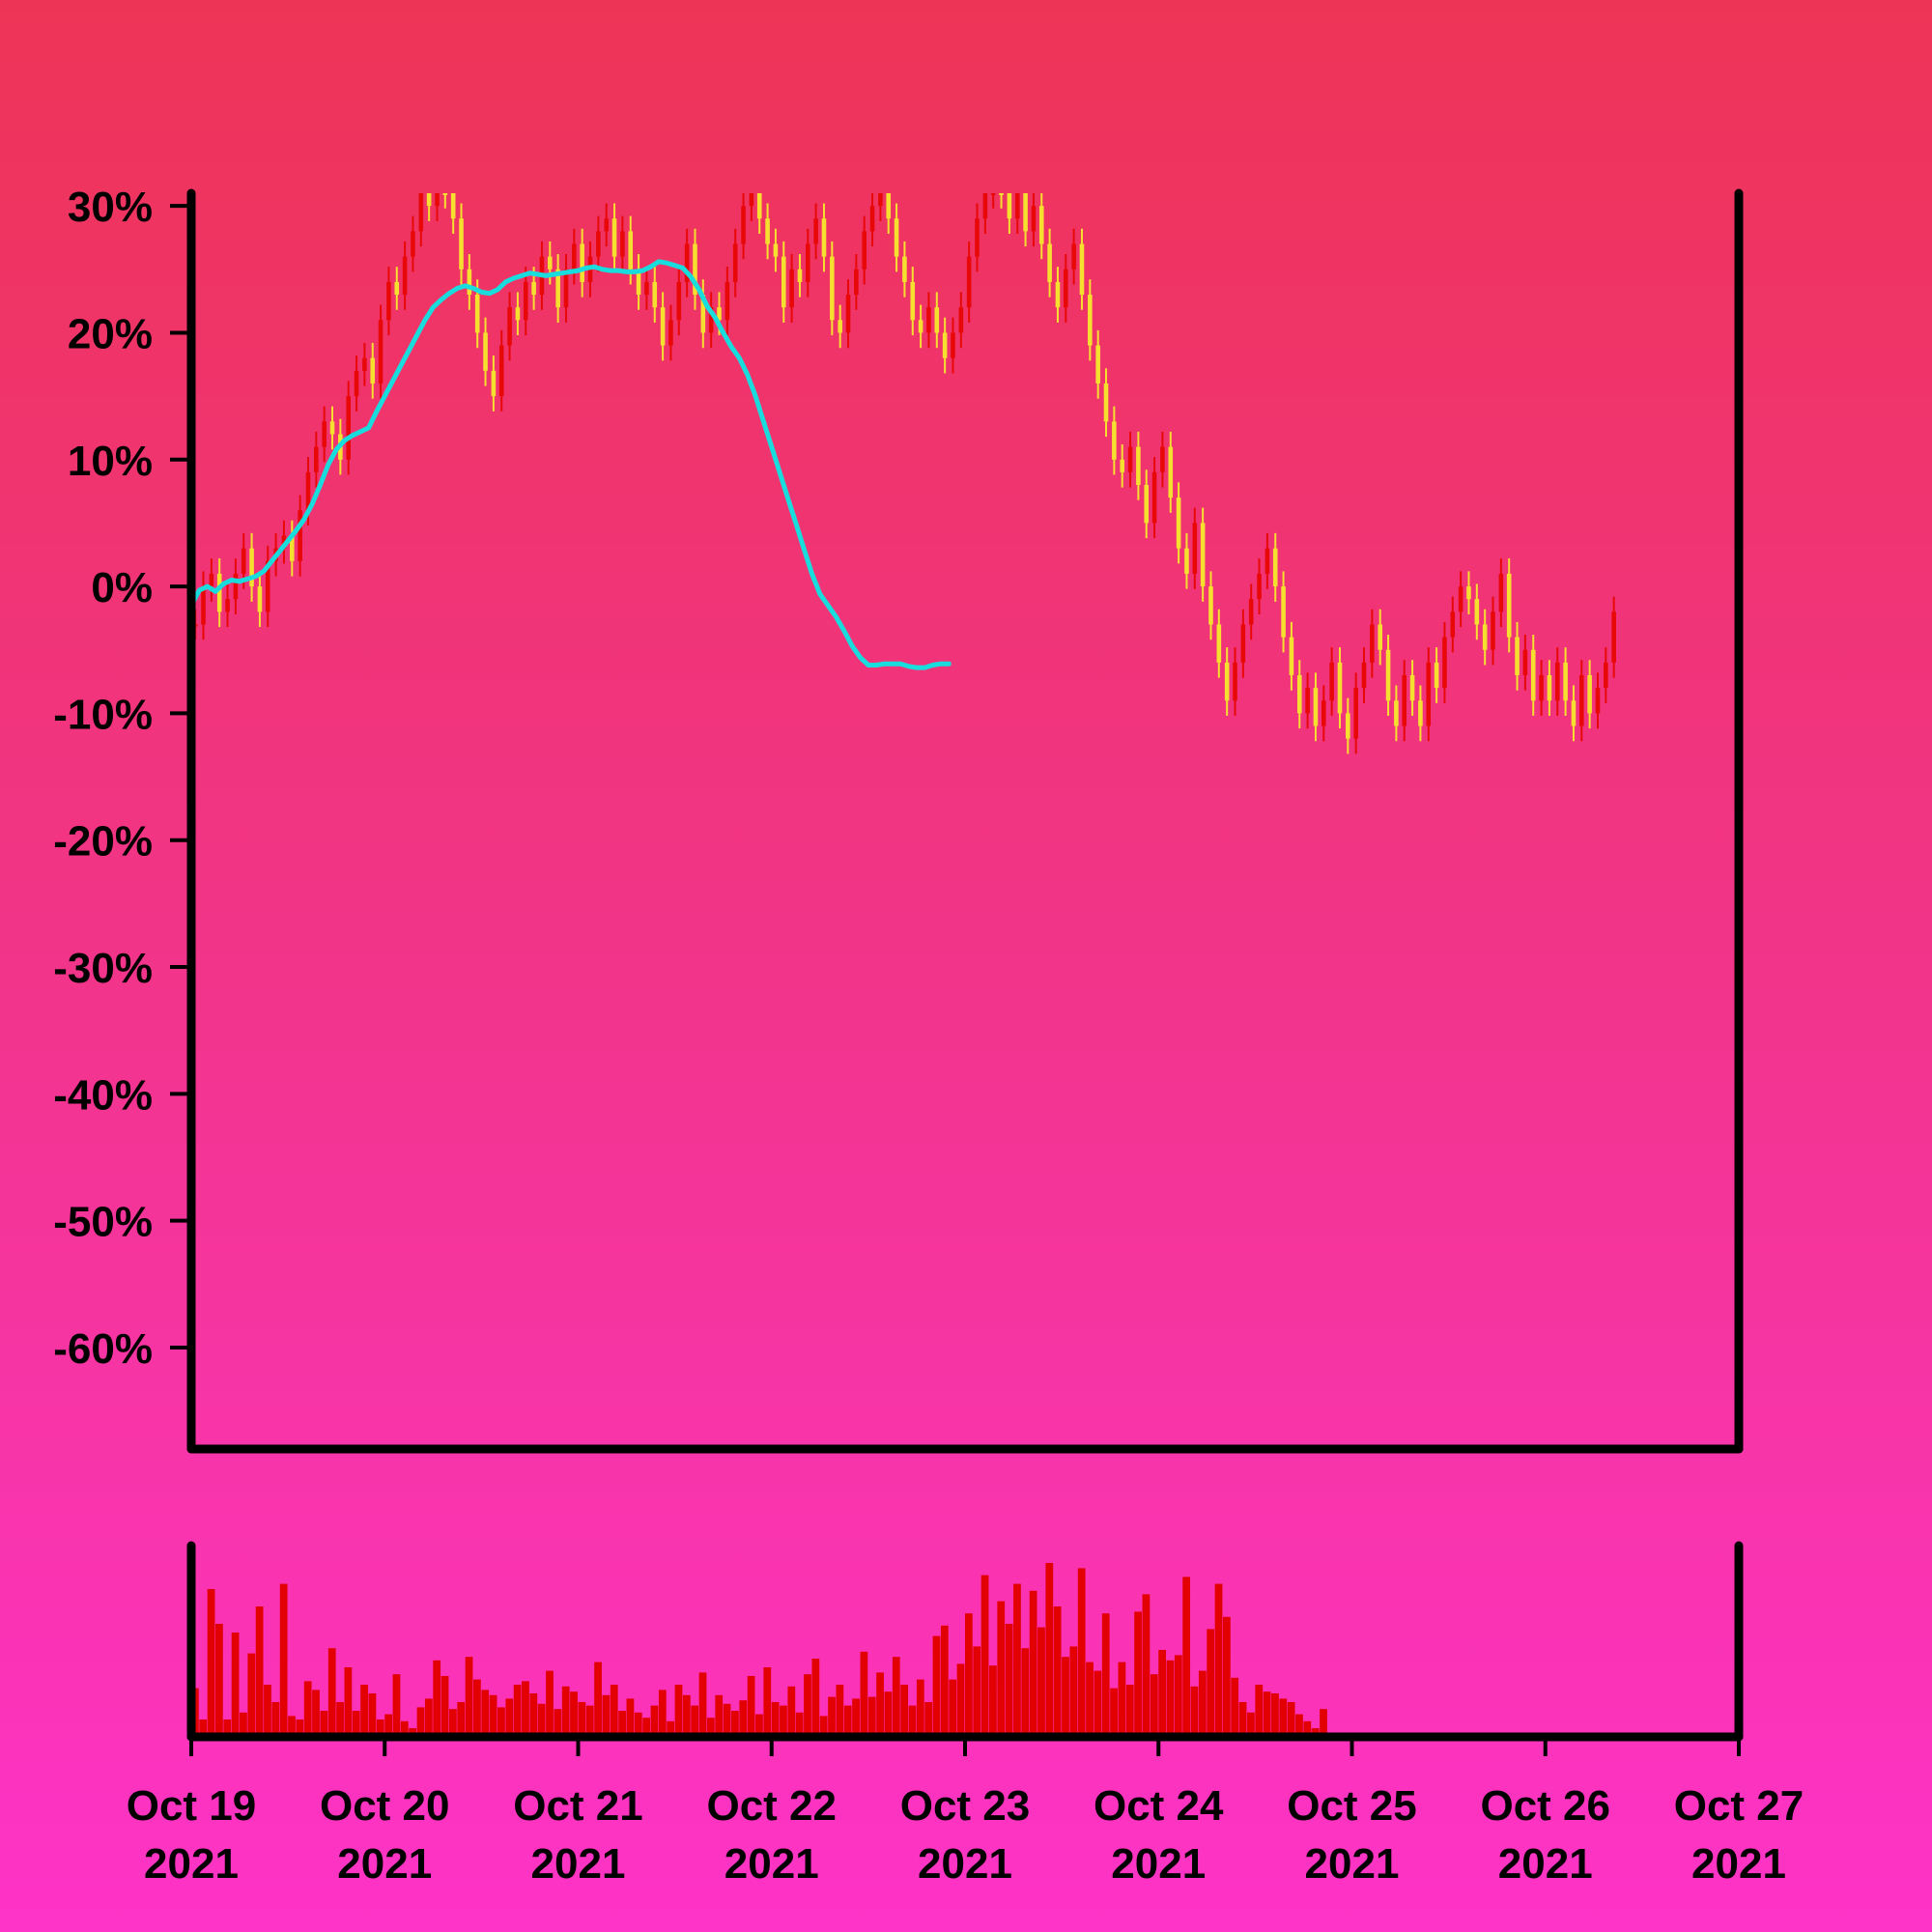 Image resolution: width=1932 pixels, height=1932 pixels. Describe the element at coordinates (103, 968) in the screenshot. I see `y-tick-label: -30%` at that location.